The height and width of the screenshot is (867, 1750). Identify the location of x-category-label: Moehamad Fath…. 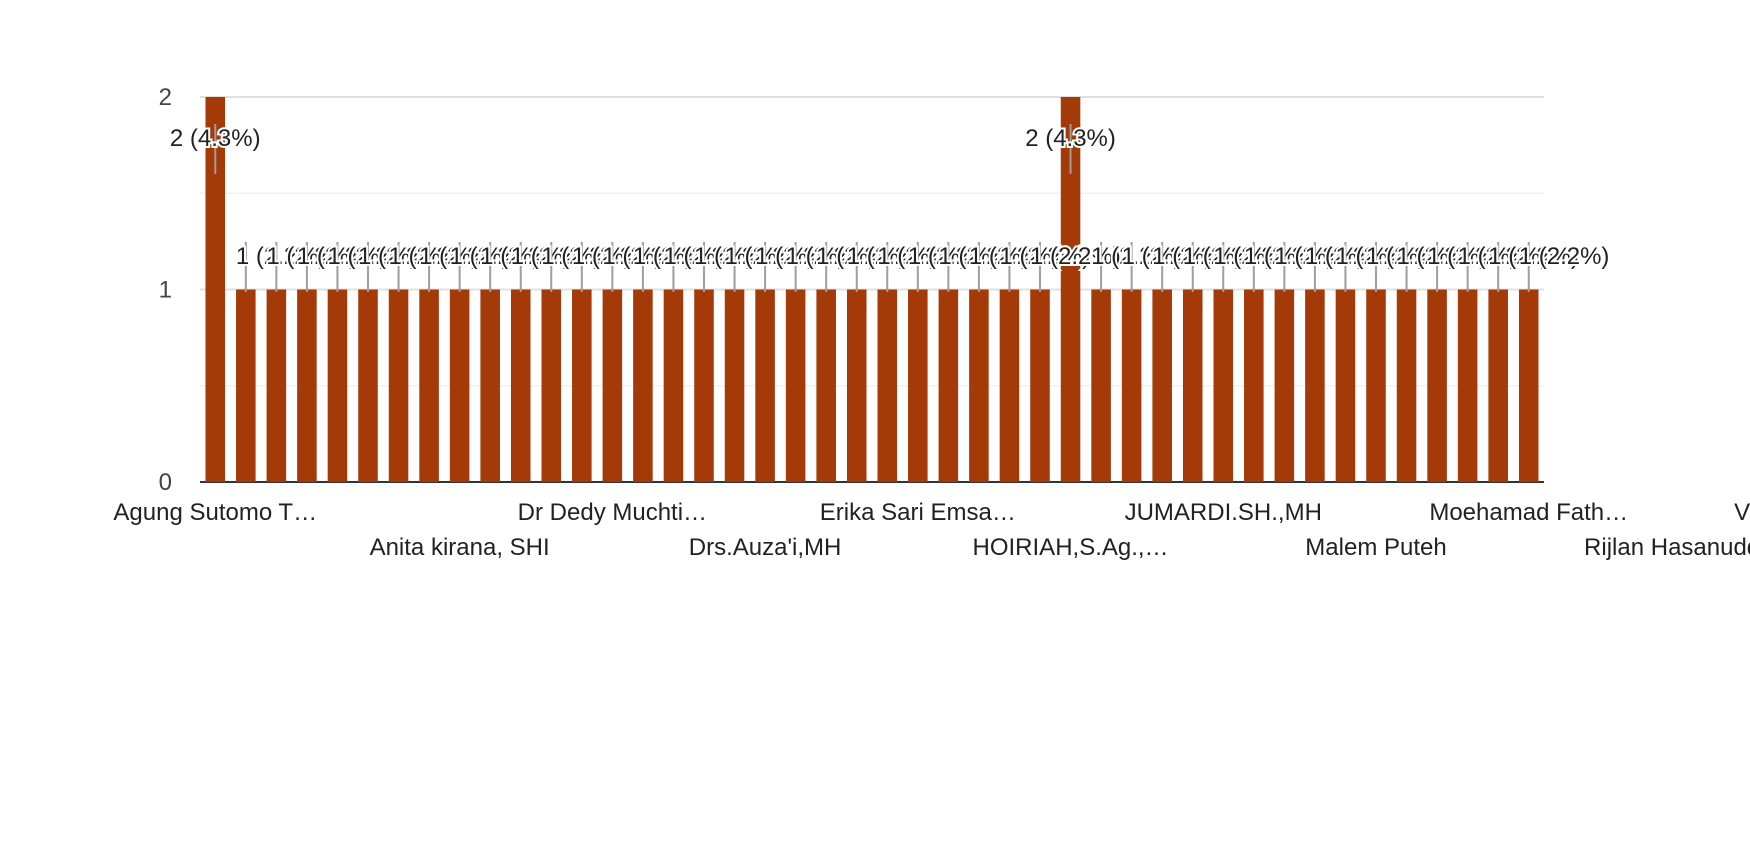
(1528, 512).